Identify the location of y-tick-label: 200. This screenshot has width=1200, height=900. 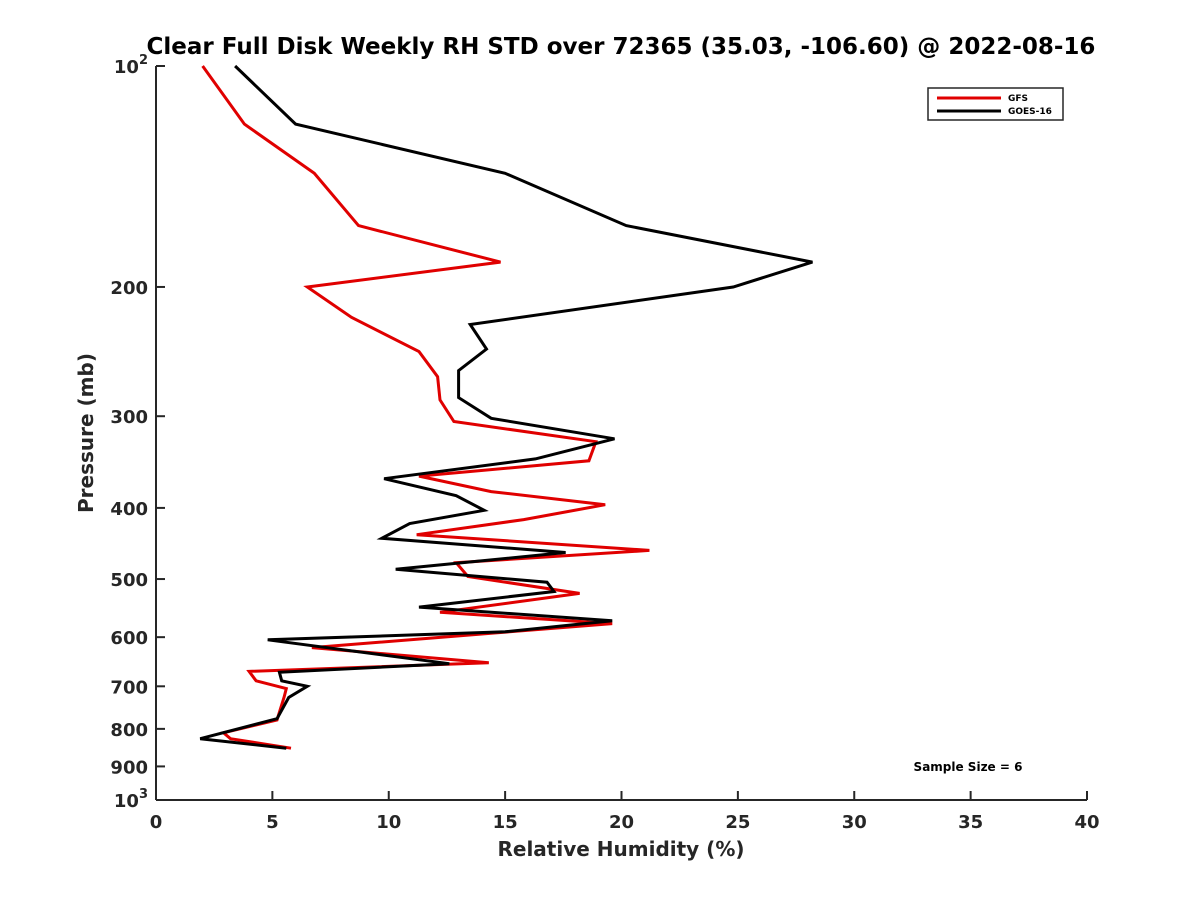
(129, 288).